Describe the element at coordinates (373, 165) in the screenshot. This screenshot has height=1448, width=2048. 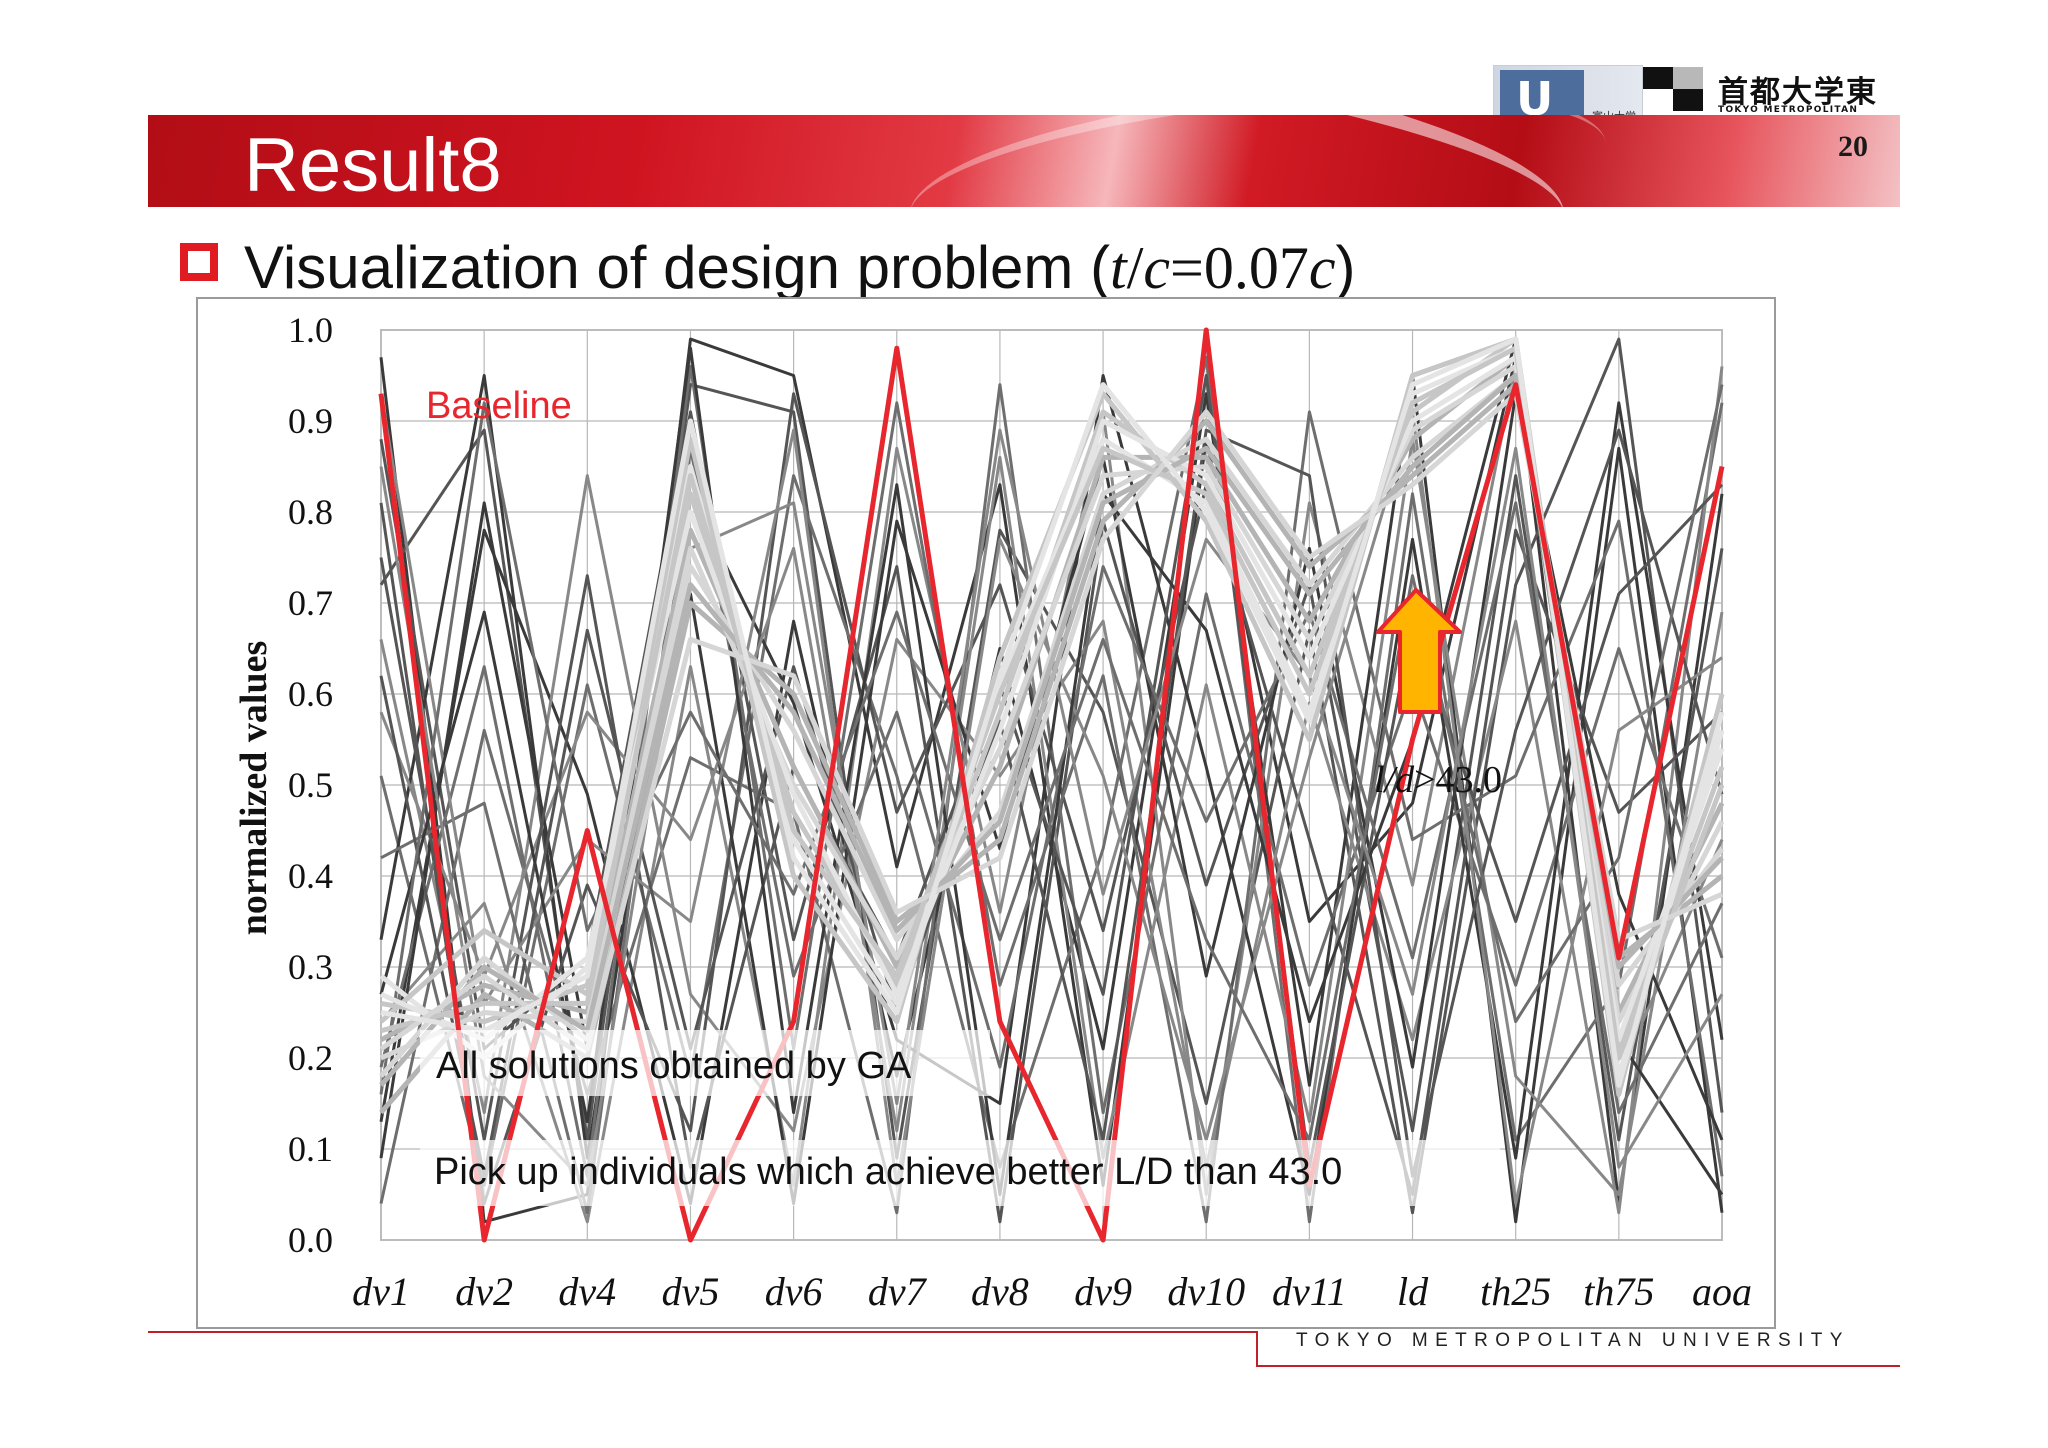
I see `slide-title: Result8` at that location.